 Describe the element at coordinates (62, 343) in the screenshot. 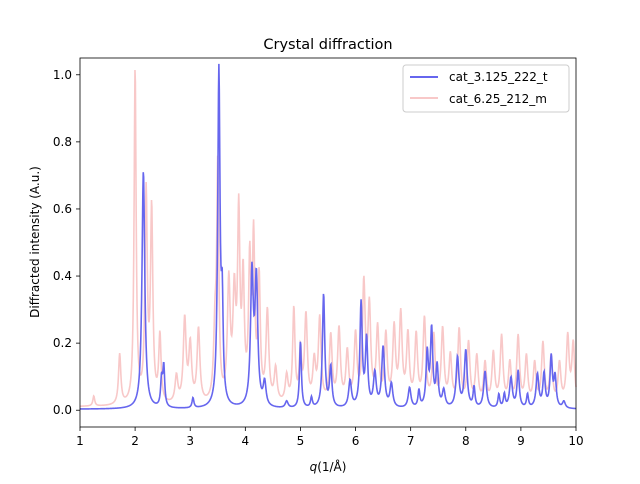

I see `y-tick-label: 0.2` at that location.